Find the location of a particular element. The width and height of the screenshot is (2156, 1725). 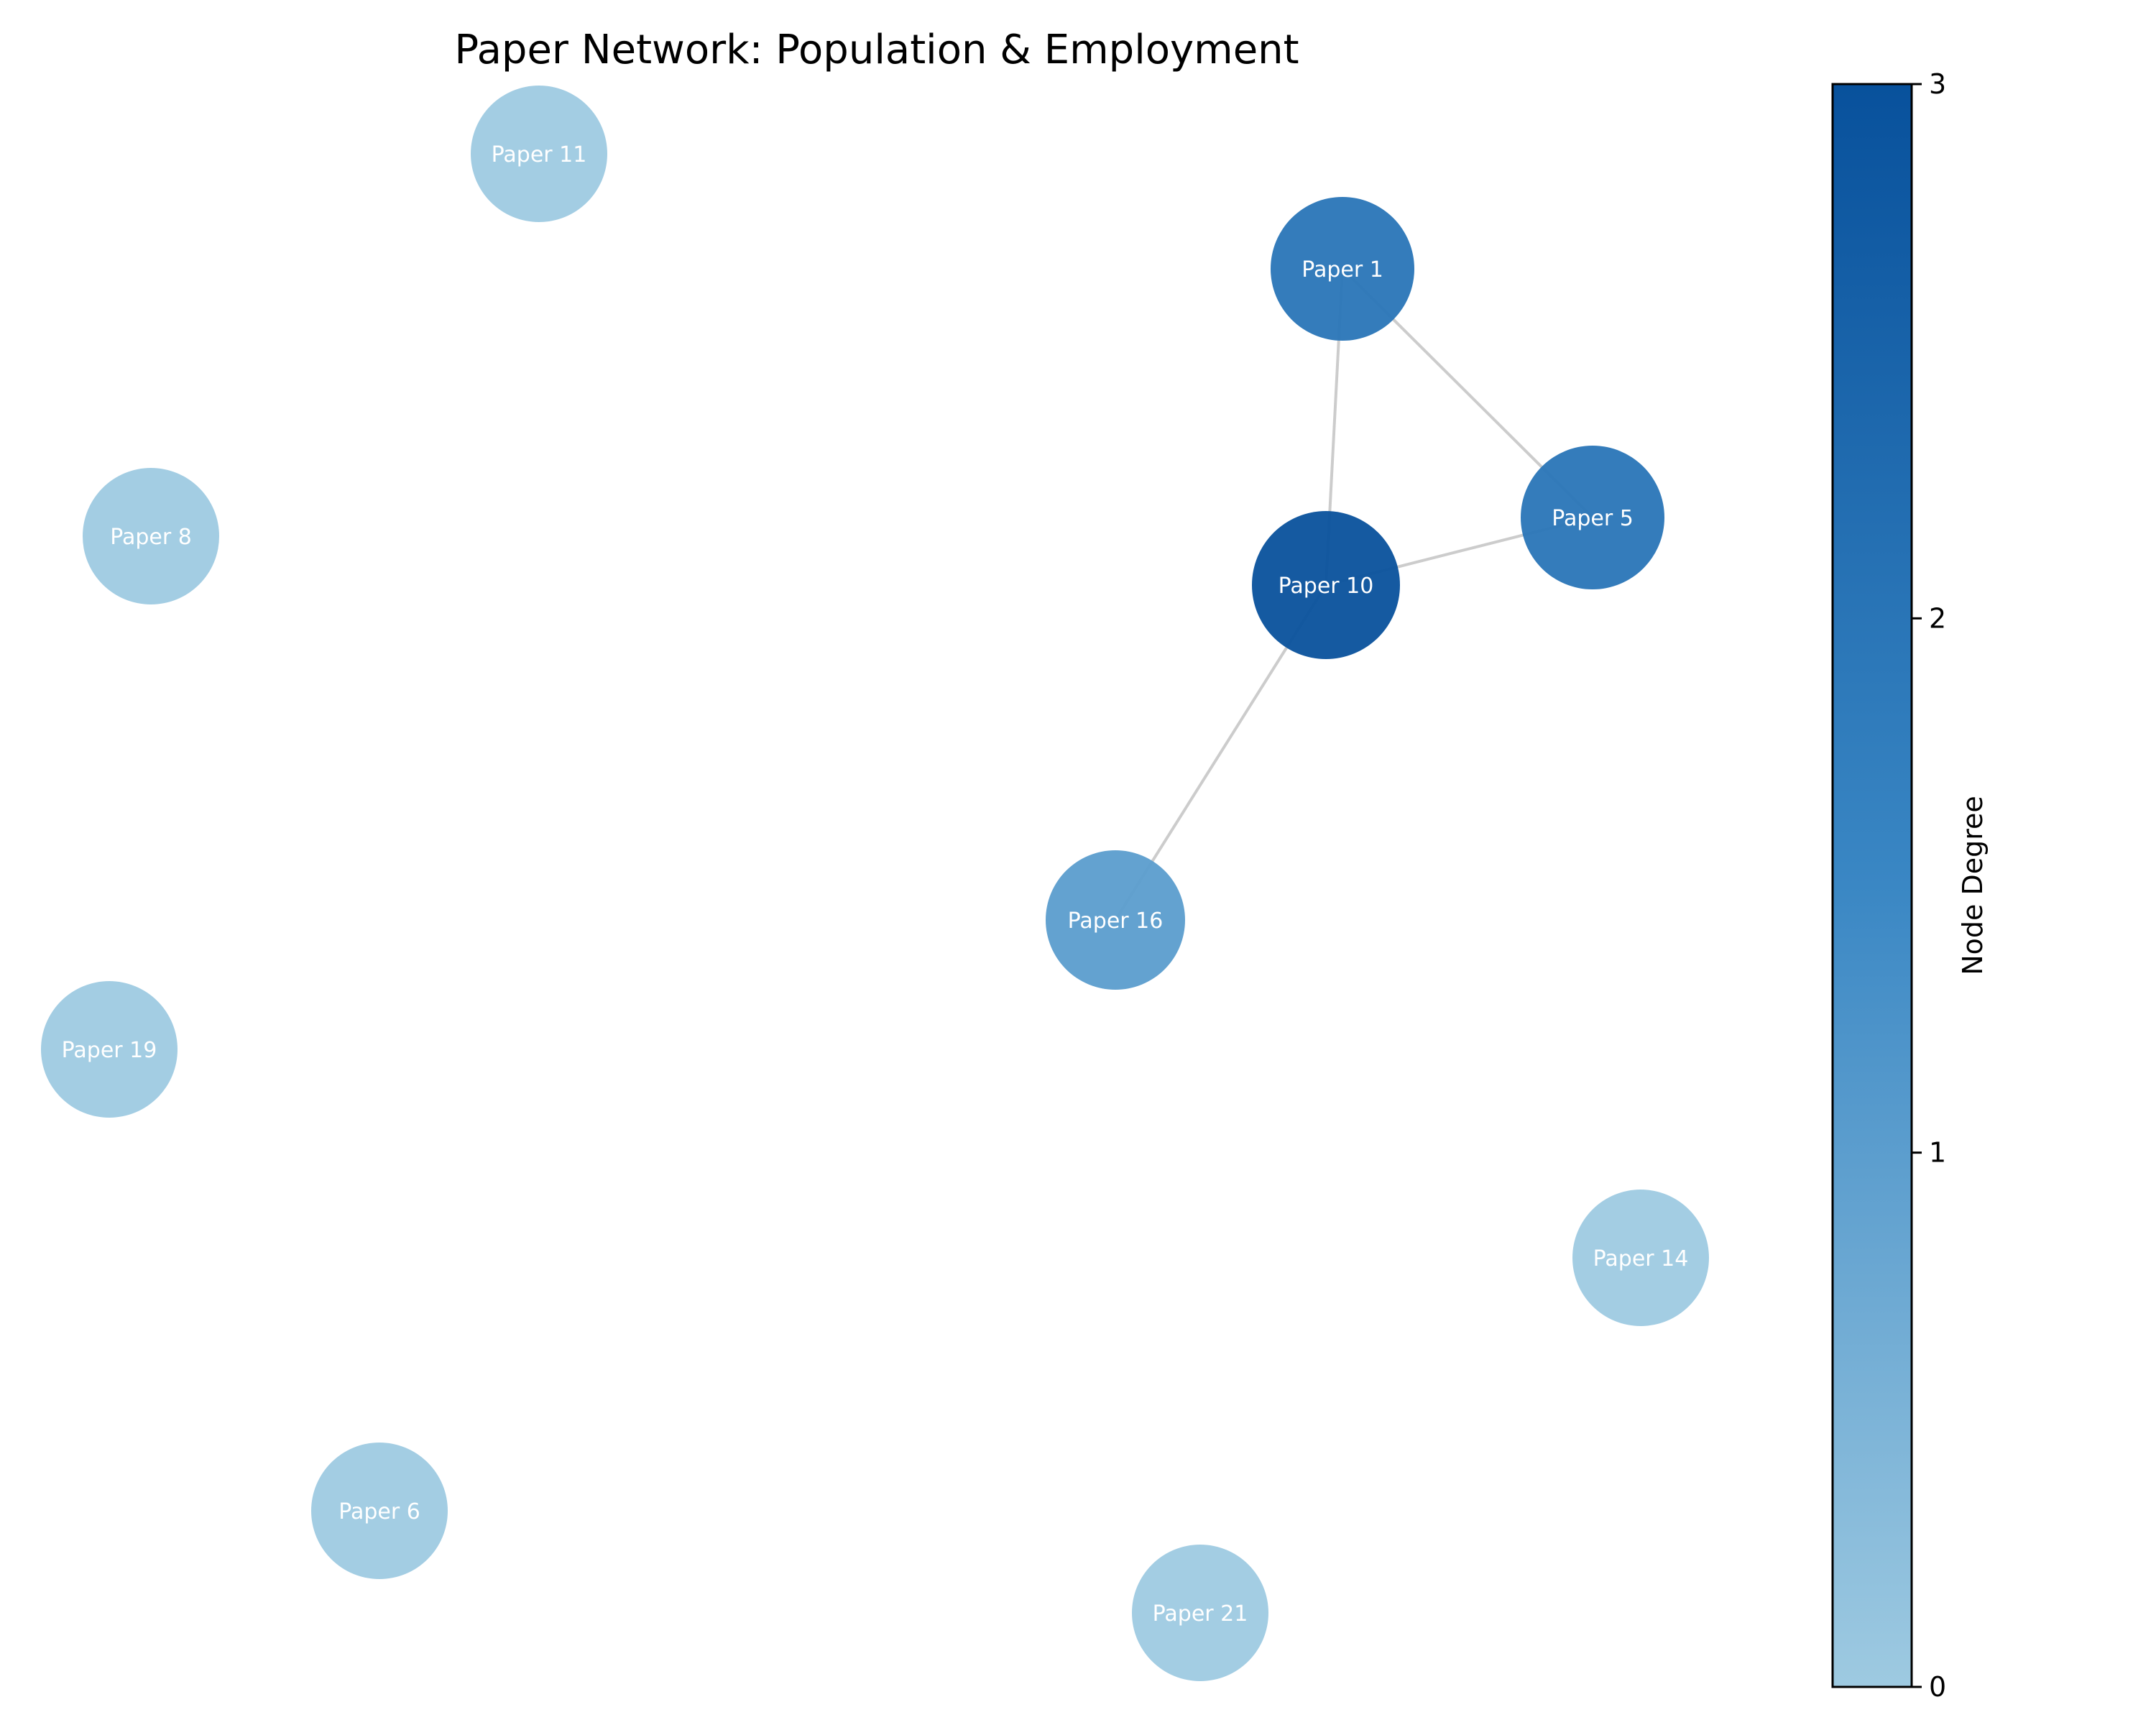

node-p1: Paper 1 is located at coordinates (1342, 269).